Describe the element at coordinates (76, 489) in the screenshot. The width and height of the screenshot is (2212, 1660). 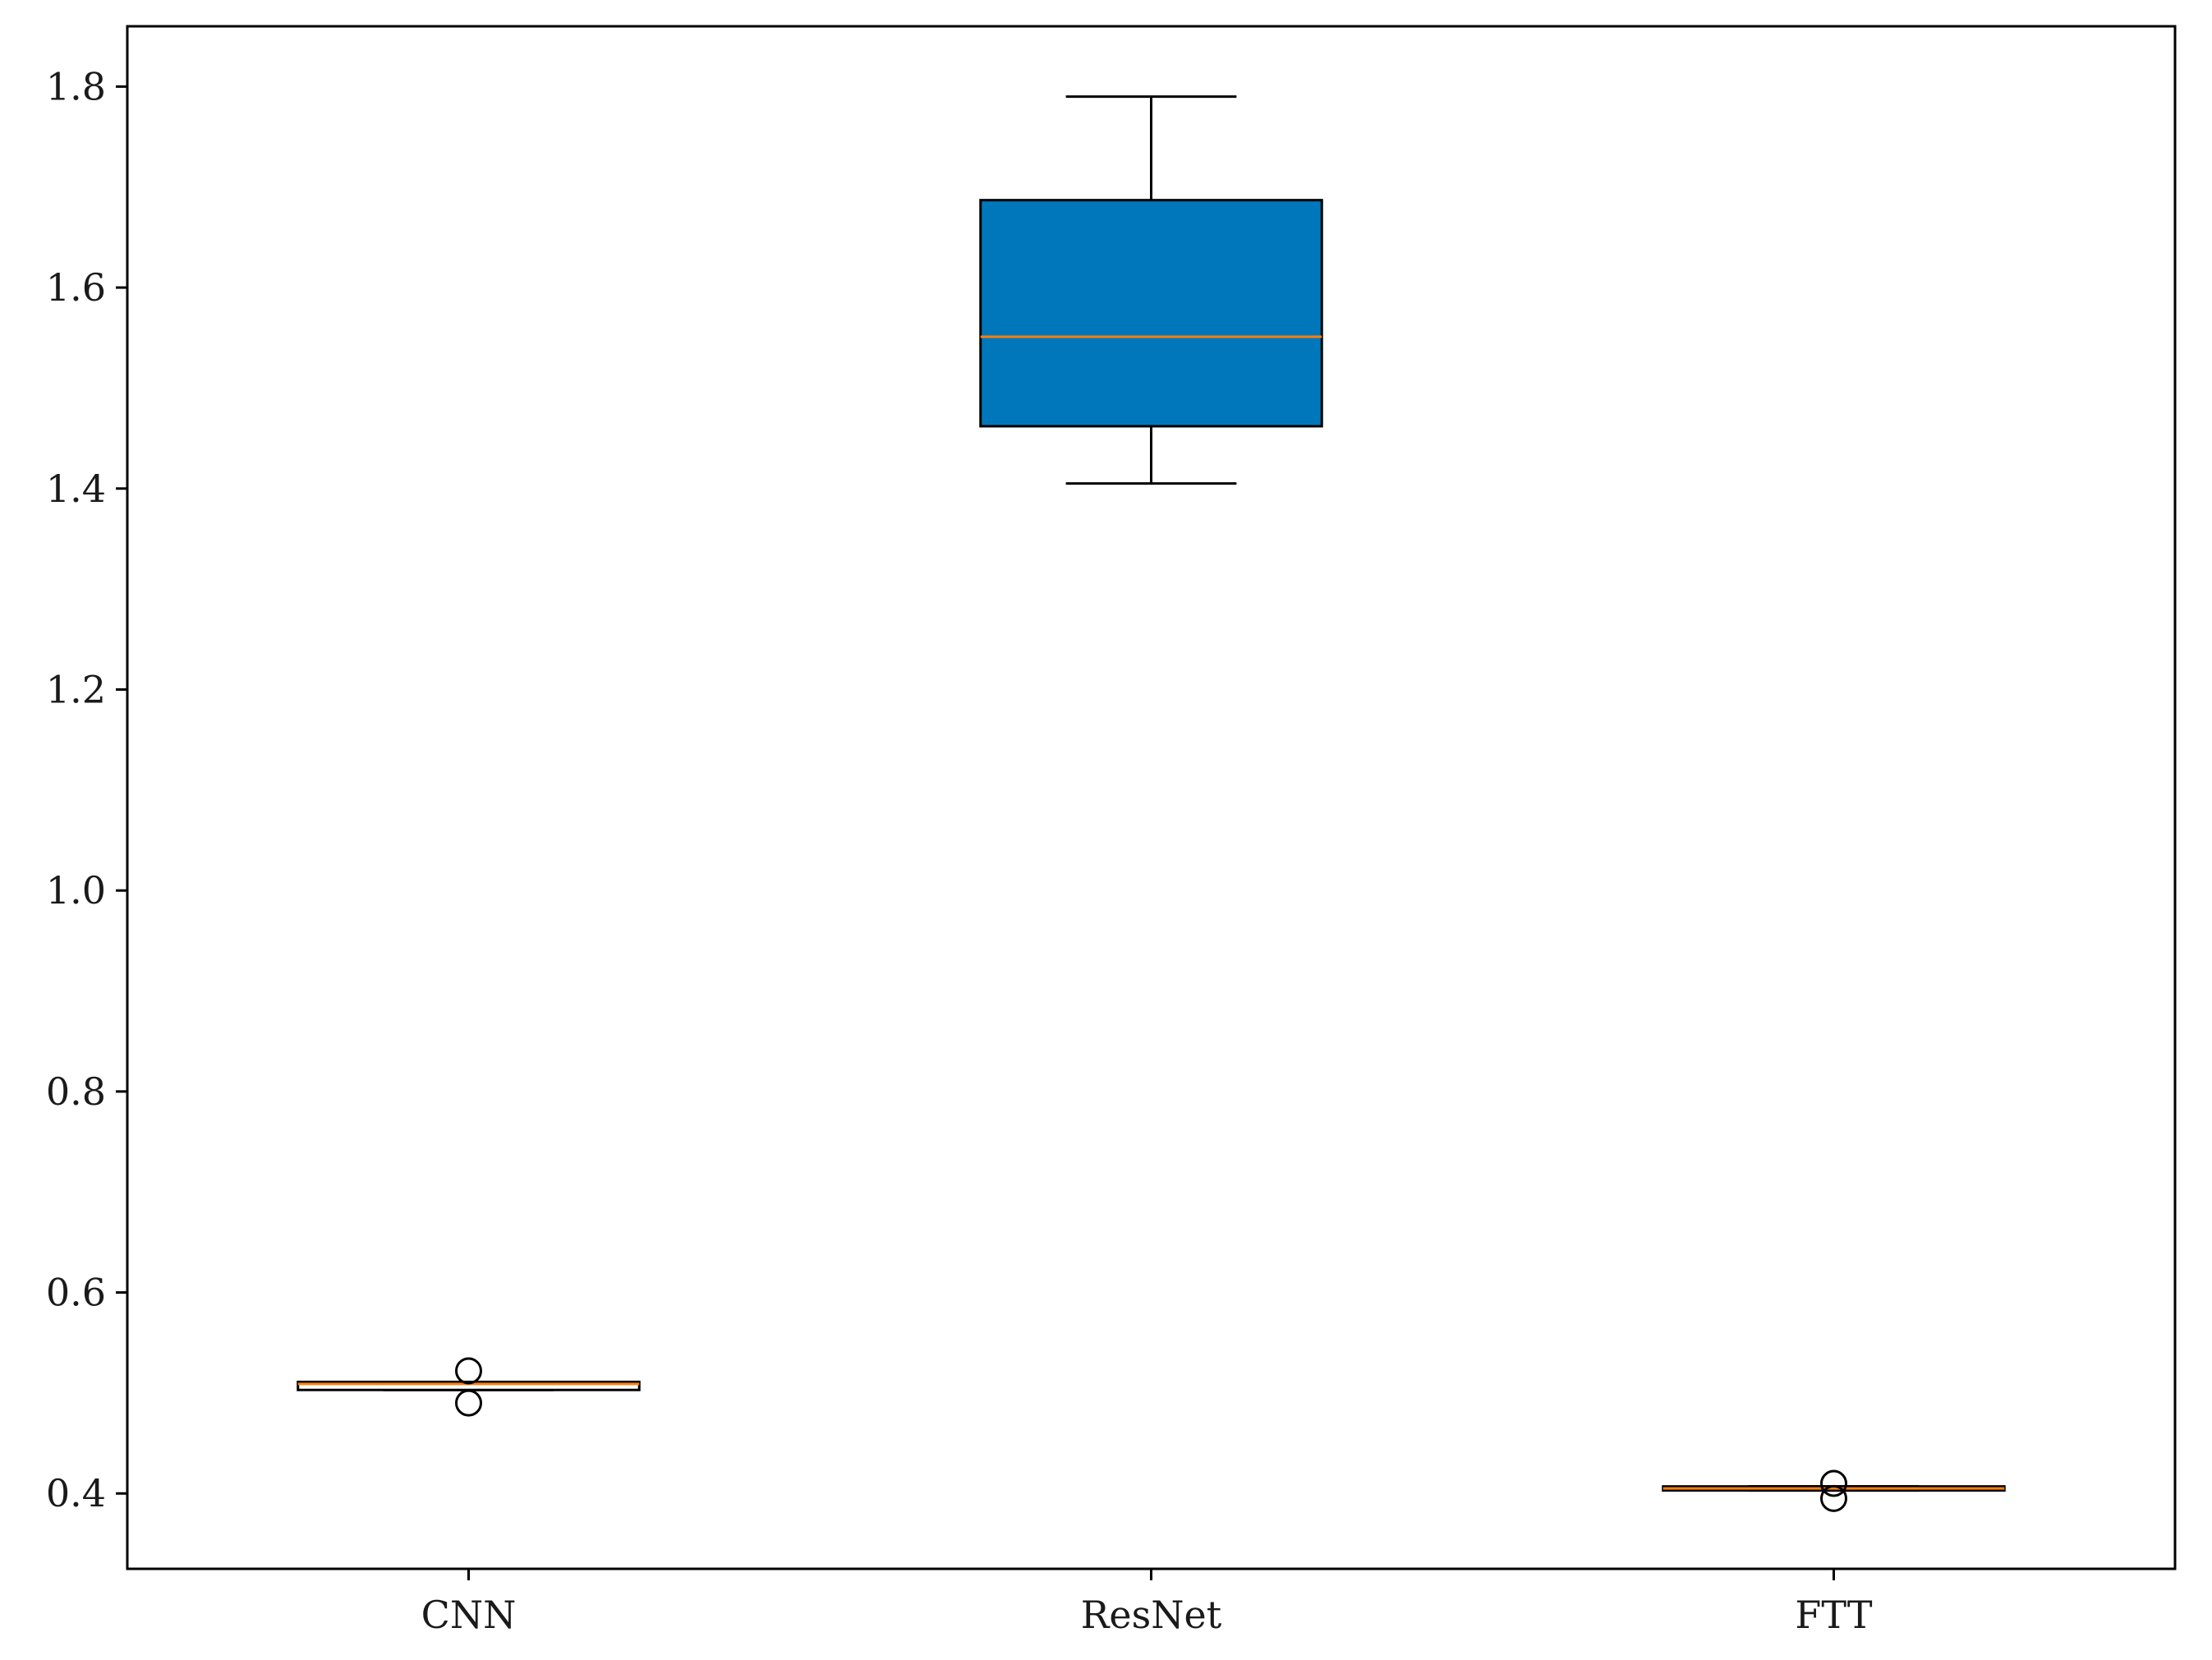
I see `y-tick-label: 1.4` at that location.